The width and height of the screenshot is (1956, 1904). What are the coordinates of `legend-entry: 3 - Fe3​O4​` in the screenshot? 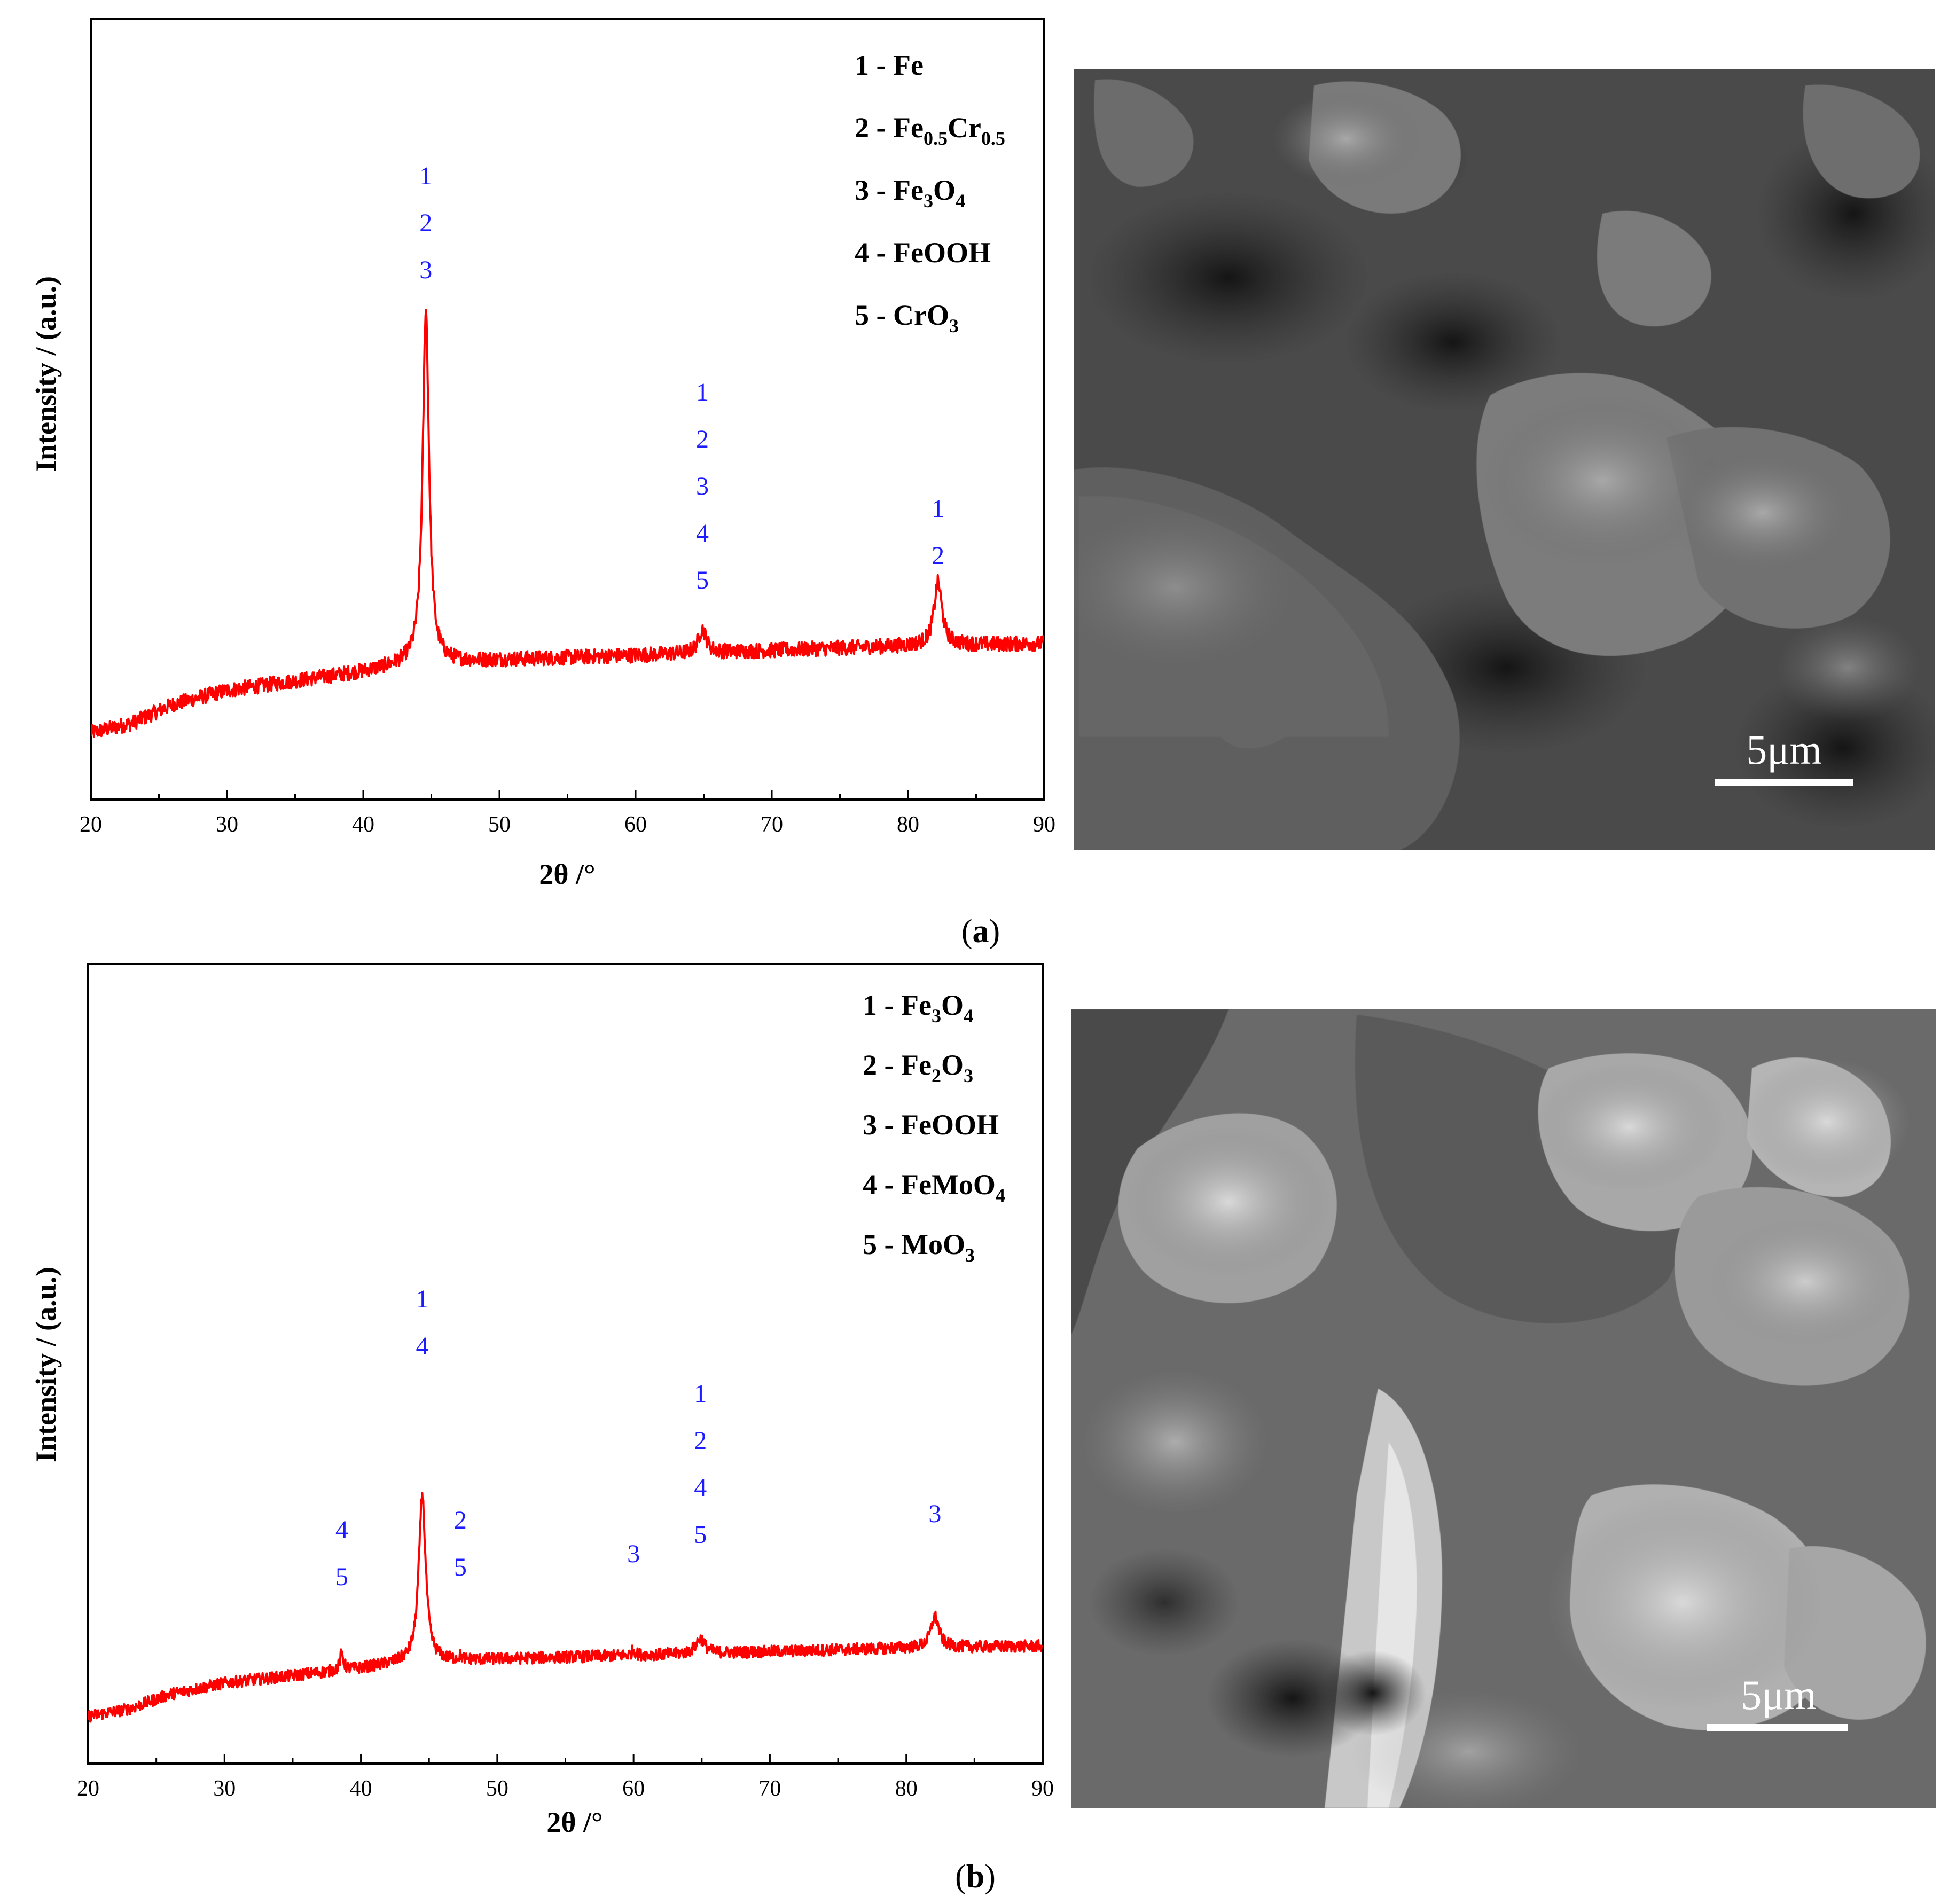 It's located at (910, 192).